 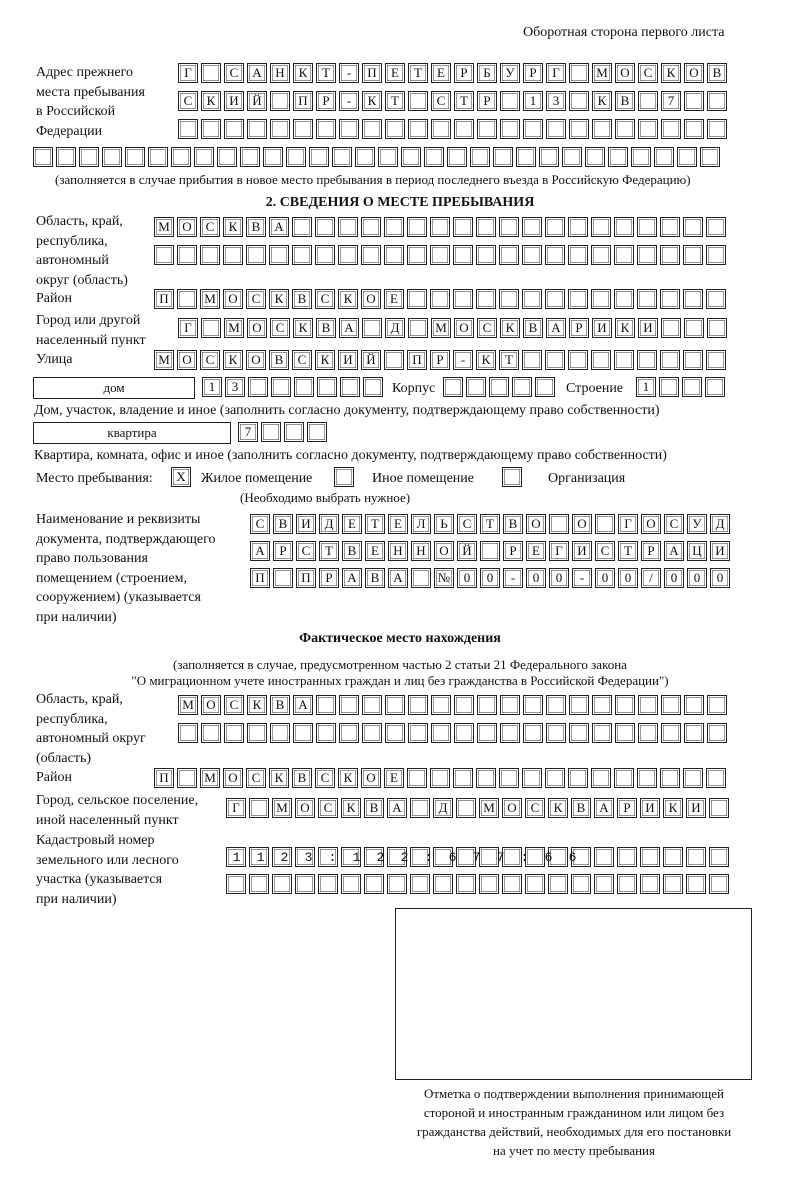 What do you see at coordinates (648, 328) in the screenshot?
I see `char-cell: И` at bounding box center [648, 328].